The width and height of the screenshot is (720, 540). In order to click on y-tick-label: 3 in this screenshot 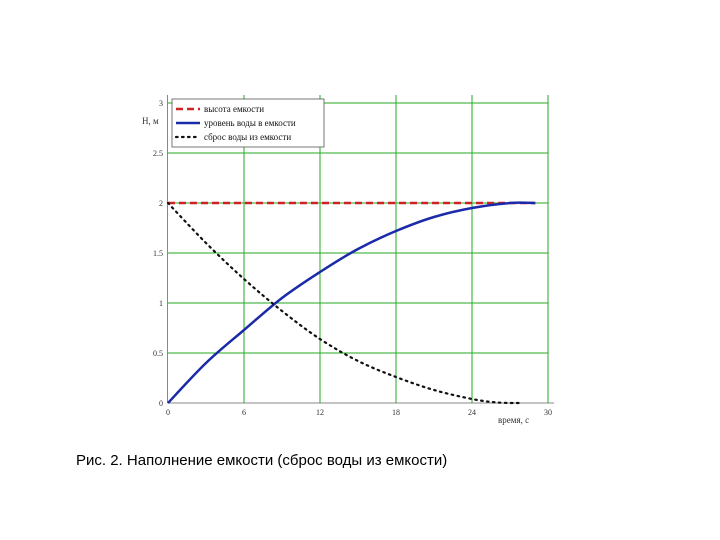, I will do `click(161, 103)`.